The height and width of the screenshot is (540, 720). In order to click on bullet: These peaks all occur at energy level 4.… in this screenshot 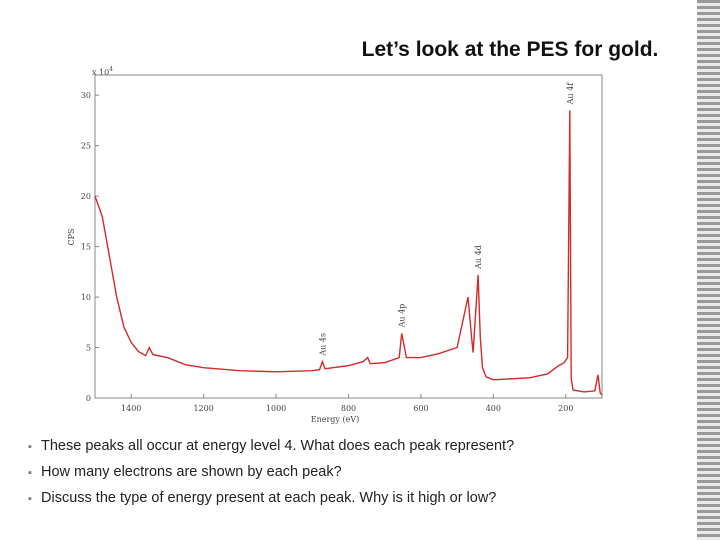, I will do `click(271, 446)`.